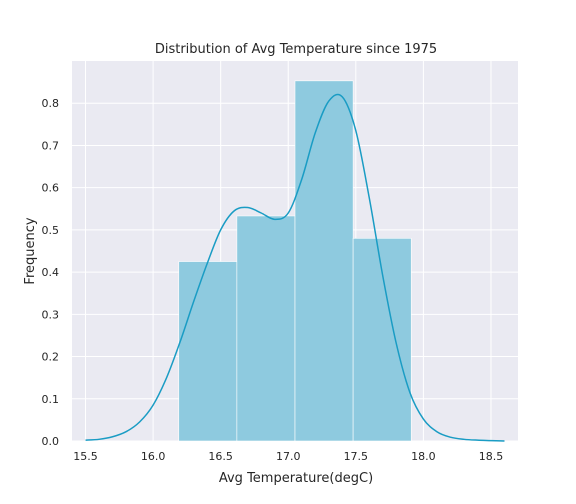 Image resolution: width=576 pixels, height=504 pixels. I want to click on y-tick-label: 0.1, so click(51, 399).